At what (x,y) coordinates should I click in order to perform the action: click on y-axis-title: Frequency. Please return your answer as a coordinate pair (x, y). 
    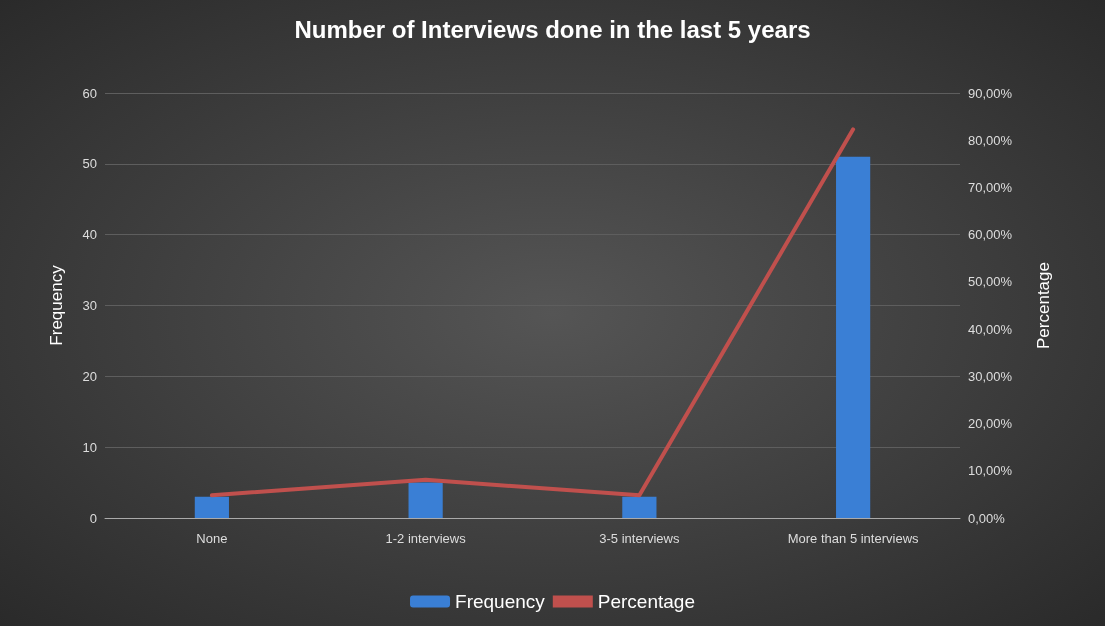
    Looking at the image, I should click on (56, 305).